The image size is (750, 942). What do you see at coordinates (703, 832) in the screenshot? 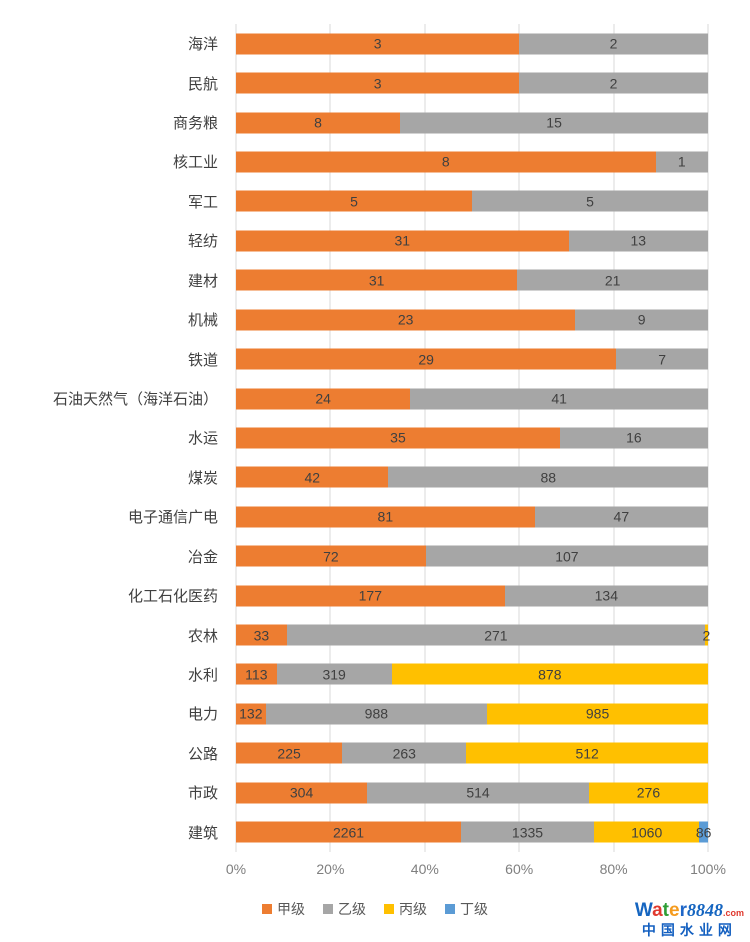
I see `bar-segment: 86` at bounding box center [703, 832].